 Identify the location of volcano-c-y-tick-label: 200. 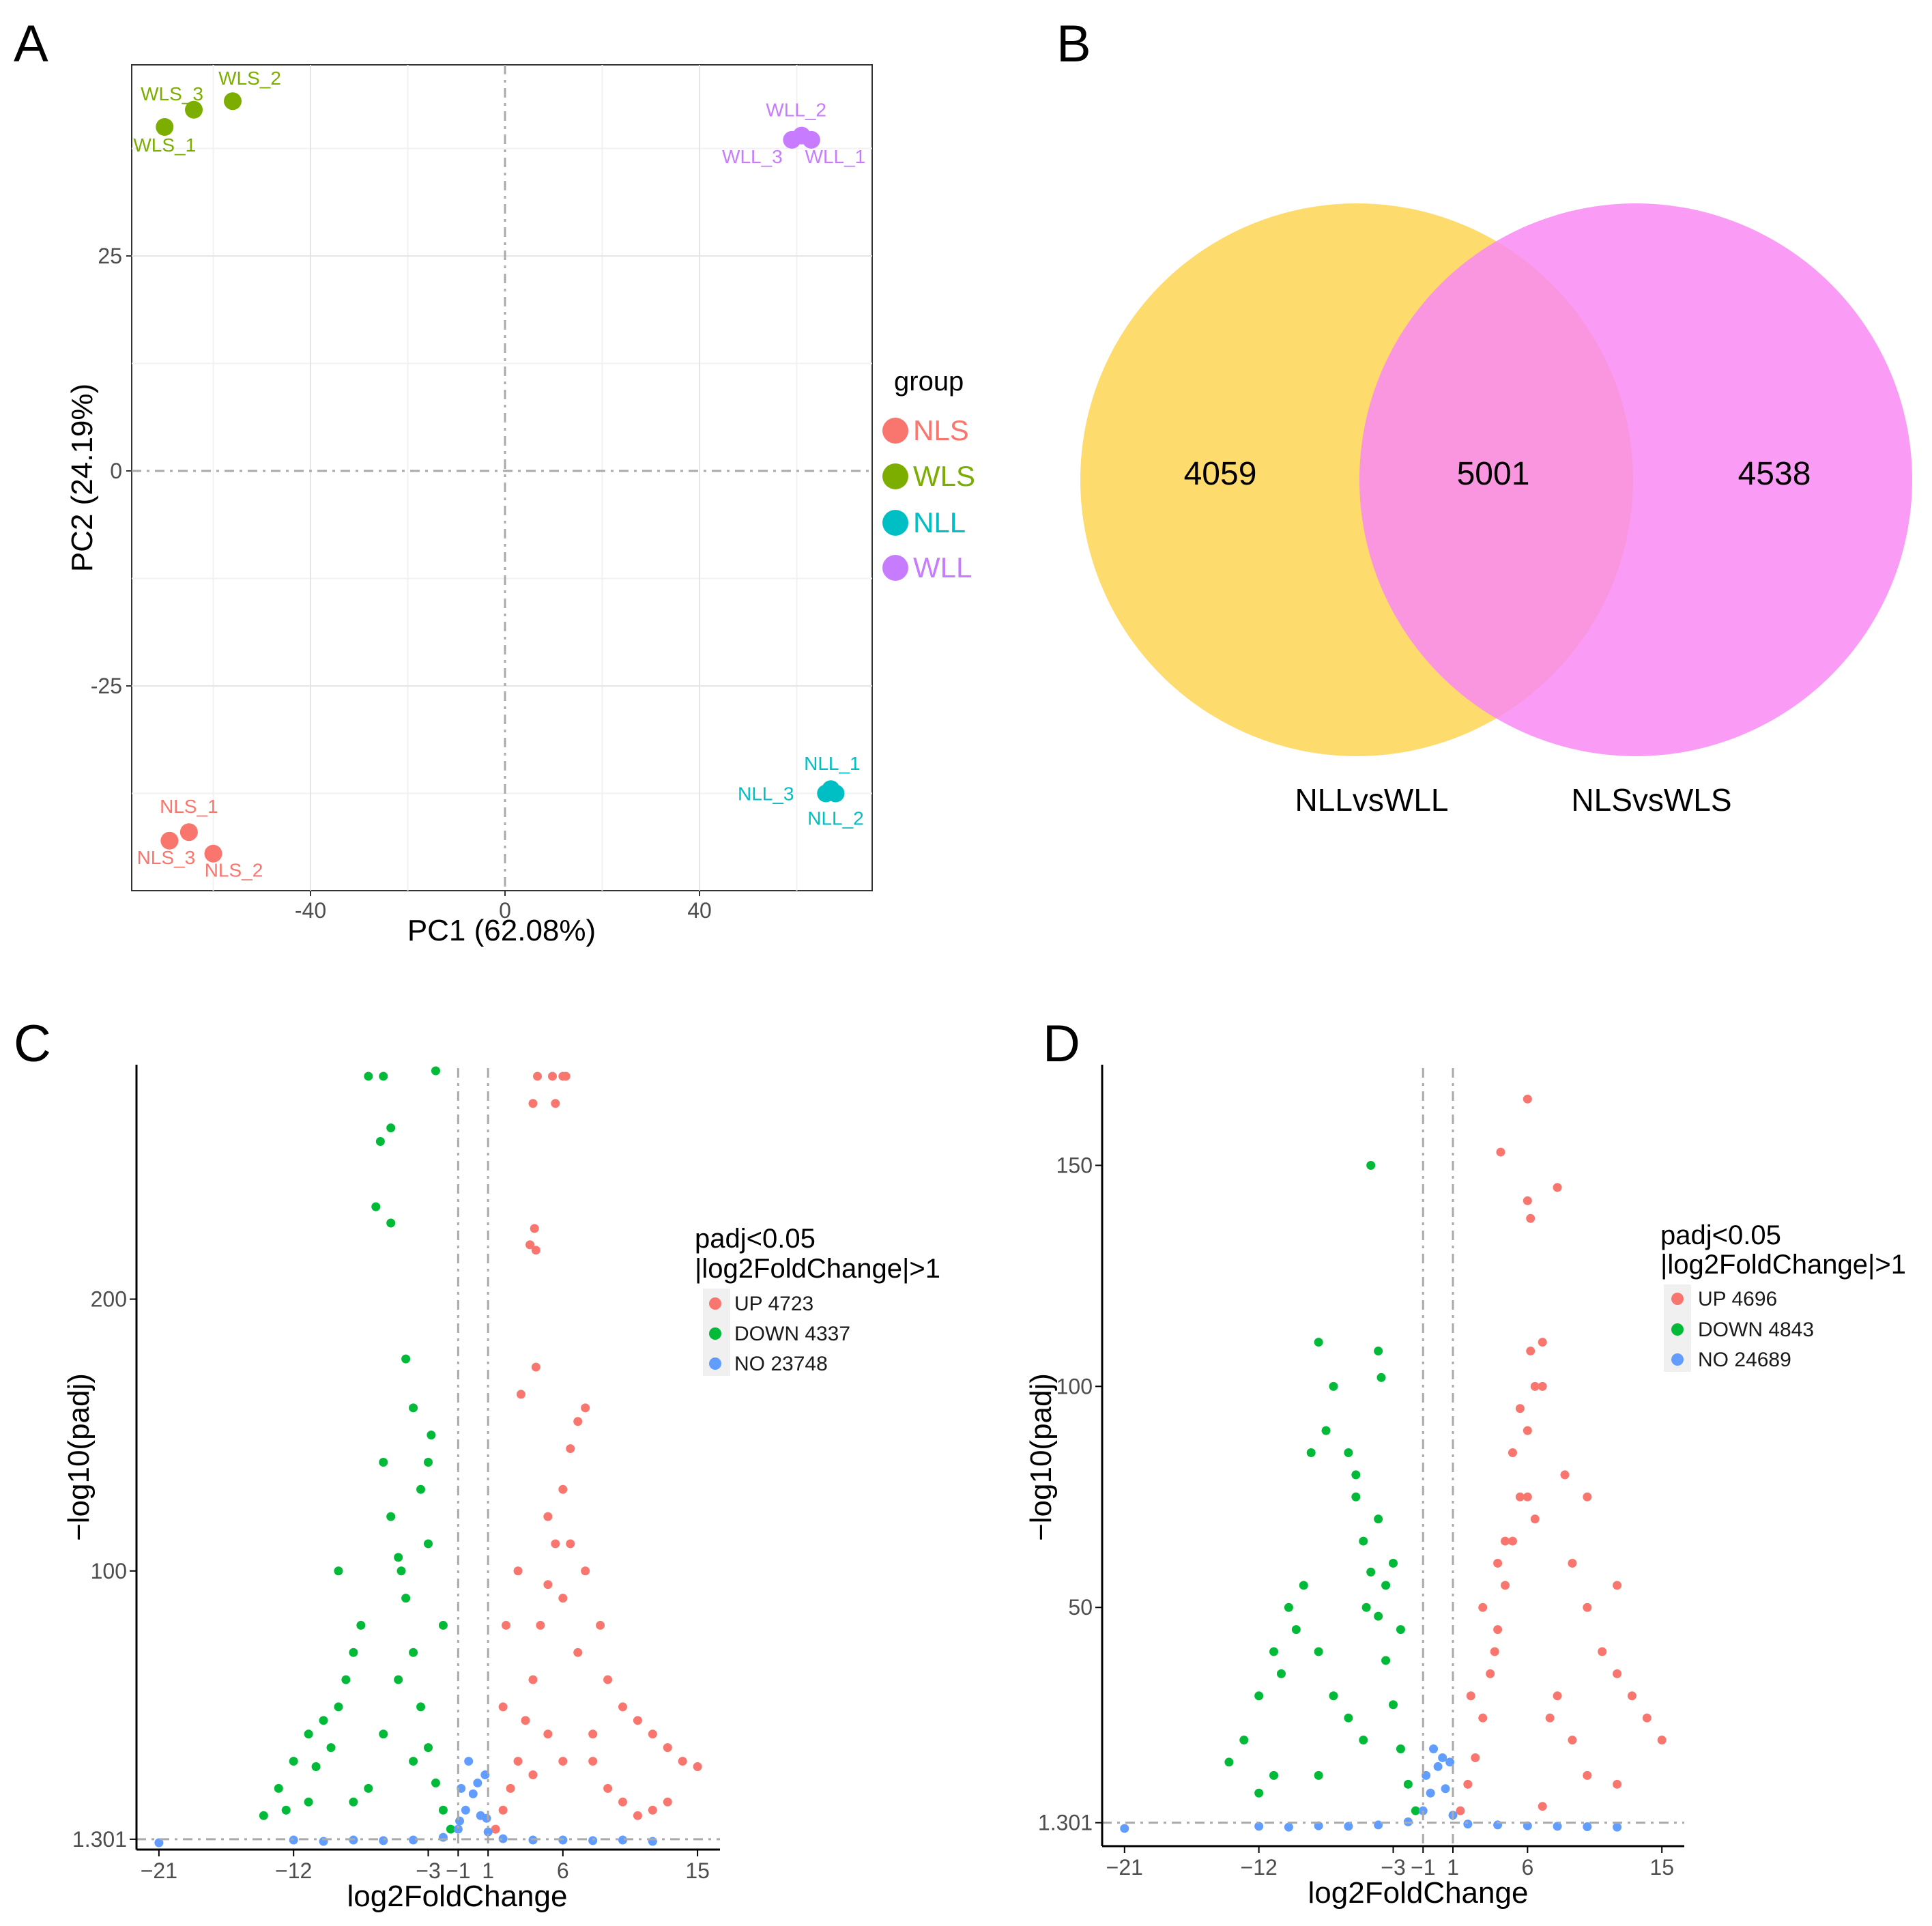
(109, 1299).